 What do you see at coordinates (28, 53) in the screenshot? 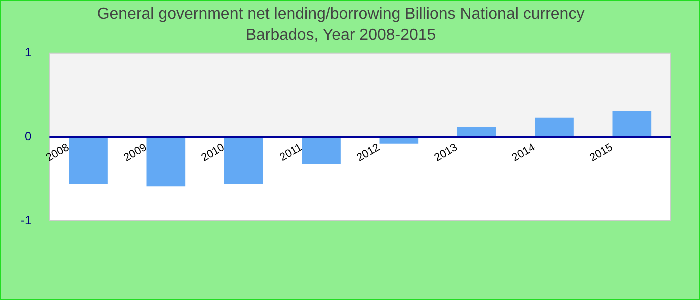
I see `y-tick-label: 1` at bounding box center [28, 53].